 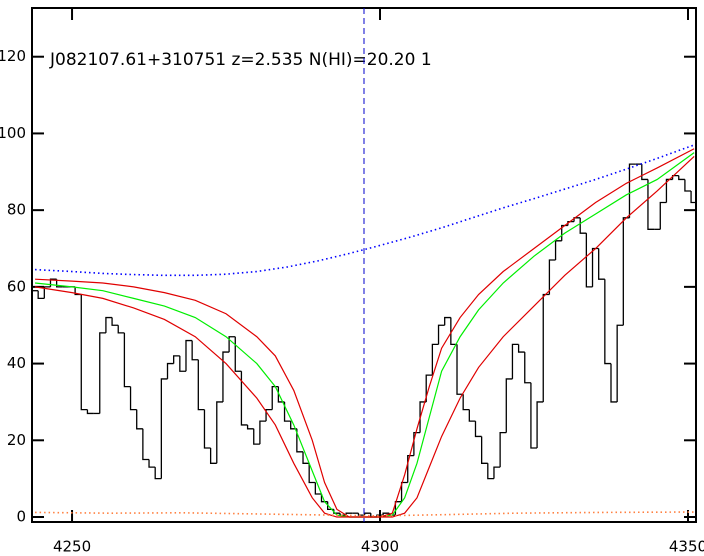 What do you see at coordinates (72, 547) in the screenshot?
I see `x-tick-label: 4250` at bounding box center [72, 547].